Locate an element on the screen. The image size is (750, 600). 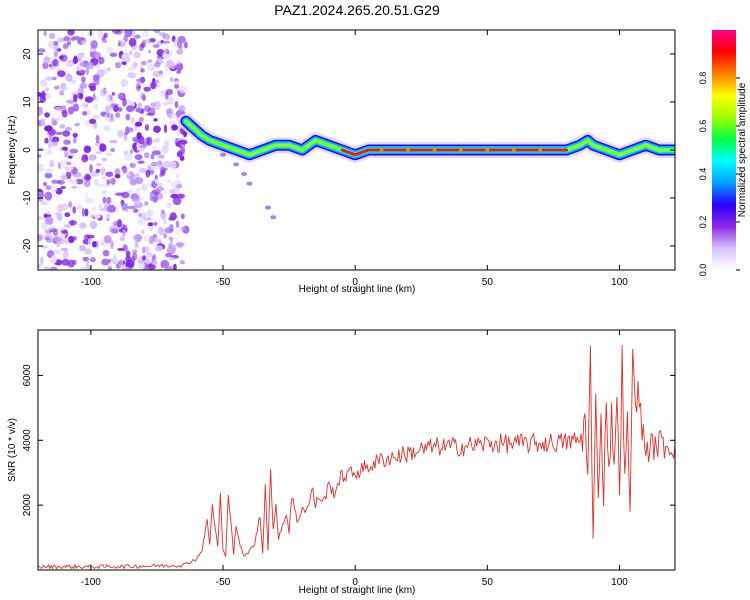
side-branch-point is located at coordinates (249, 183).